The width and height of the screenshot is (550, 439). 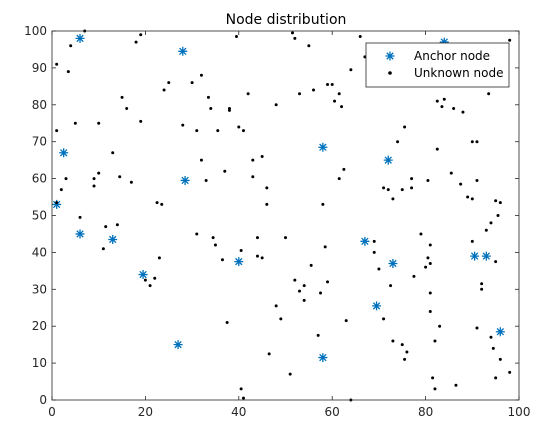 What do you see at coordinates (437, 65) in the screenshot?
I see `legend: Anchor node Unknown node` at bounding box center [437, 65].